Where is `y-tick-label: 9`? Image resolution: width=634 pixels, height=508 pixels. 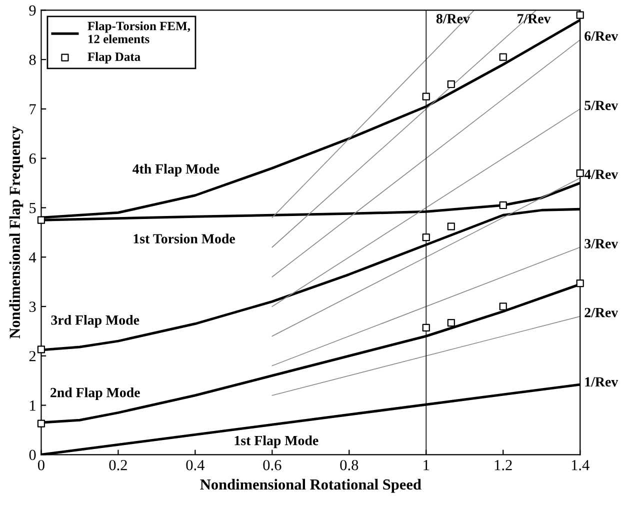
y-tick-label: 9 is located at coordinates (32, 10).